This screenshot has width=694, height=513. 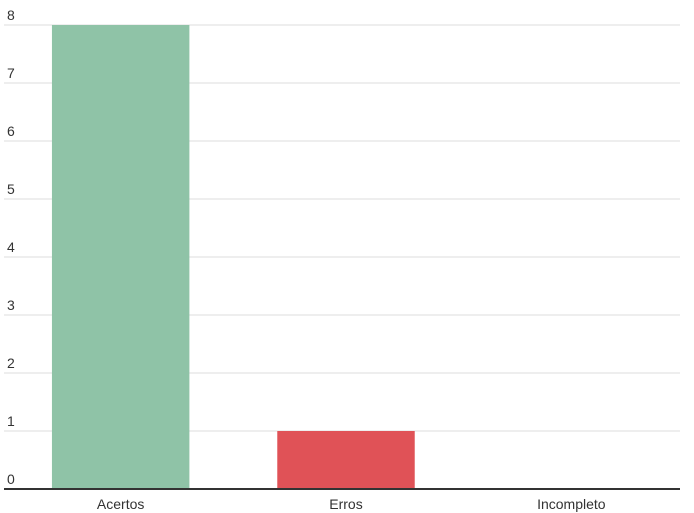 What do you see at coordinates (11, 305) in the screenshot?
I see `y-tick-label-3: 3` at bounding box center [11, 305].